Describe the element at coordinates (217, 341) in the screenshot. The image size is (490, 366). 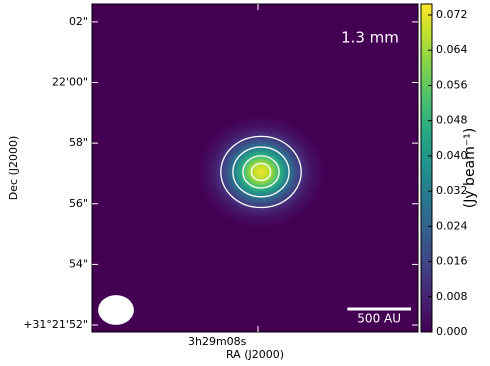
I see `x-tick-label: 3h29m08s` at that location.